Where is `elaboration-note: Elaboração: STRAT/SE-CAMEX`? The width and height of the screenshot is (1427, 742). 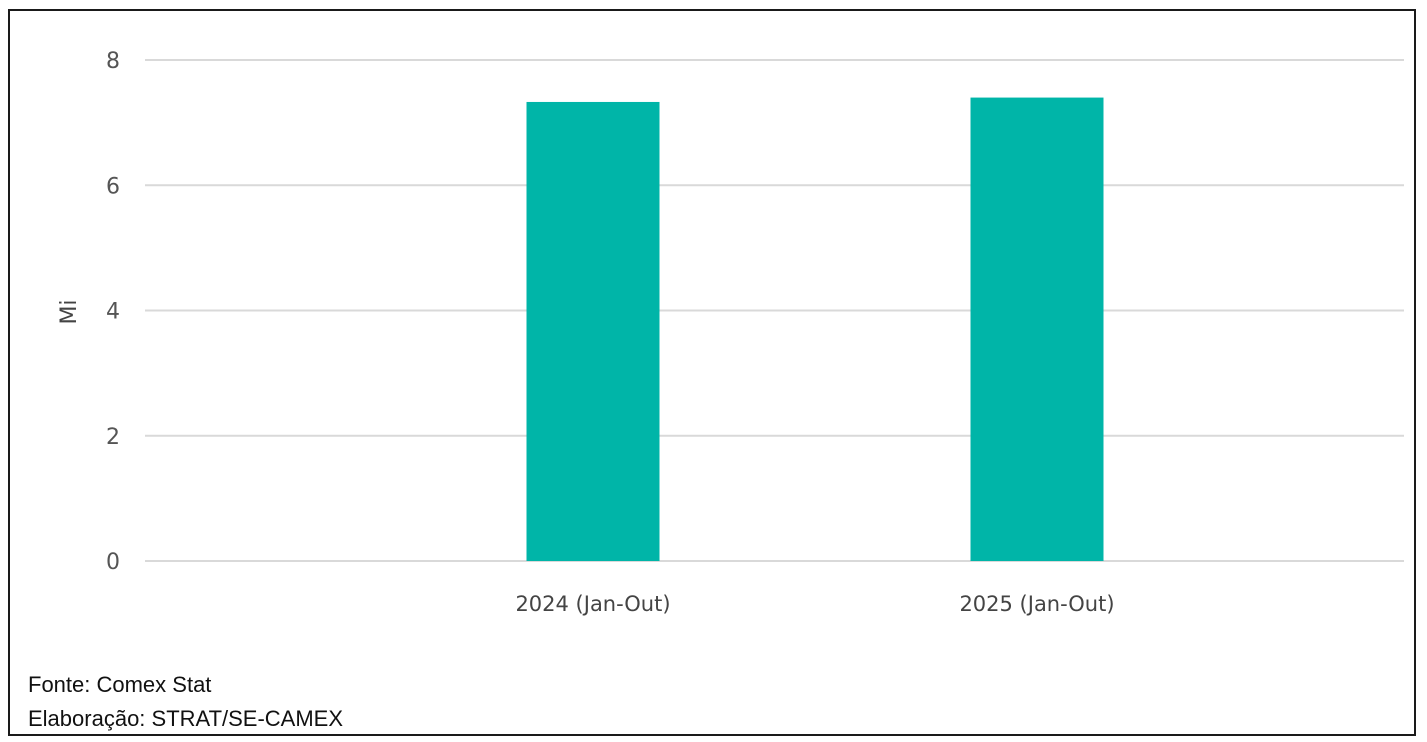 elaboration-note: Elaboração: STRAT/SE-CAMEX is located at coordinates (186, 718).